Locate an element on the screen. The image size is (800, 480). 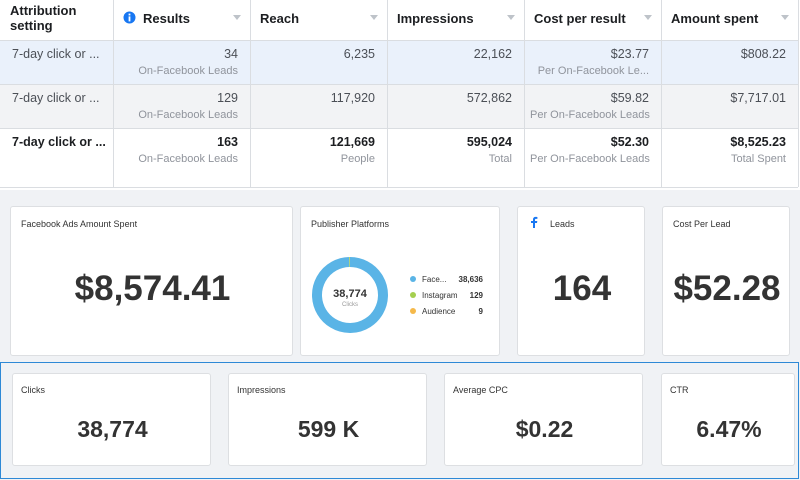
column-header: Results is located at coordinates (166, 18).